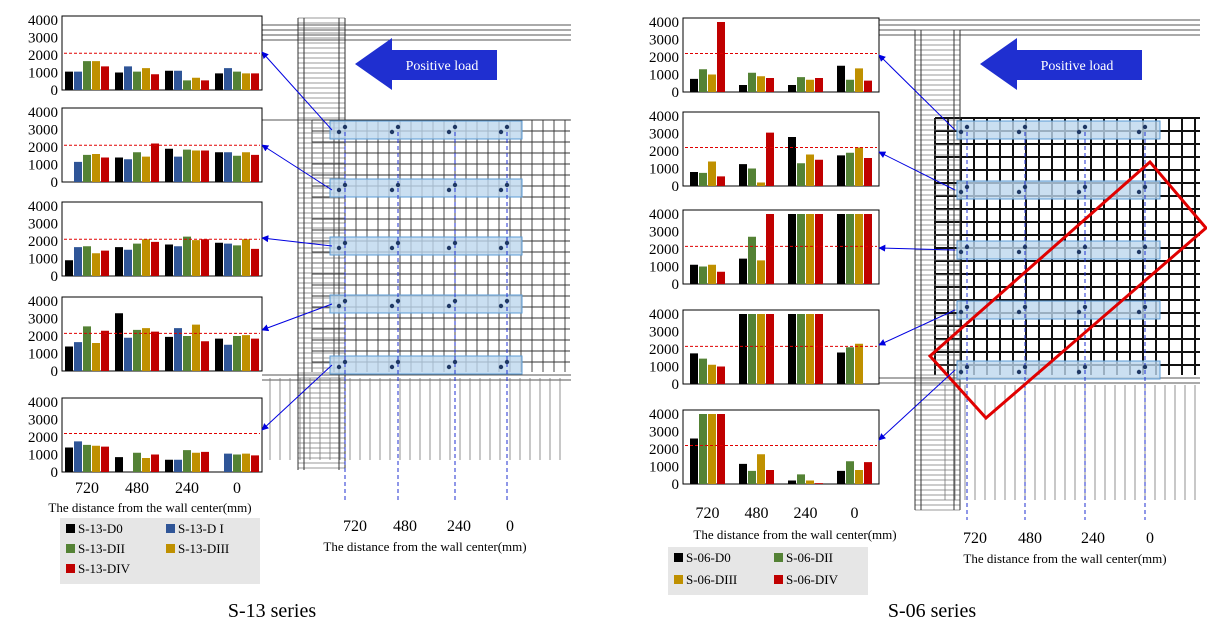  What do you see at coordinates (101, 548) in the screenshot?
I see `s13-legend-label: S-13-DII` at bounding box center [101, 548].